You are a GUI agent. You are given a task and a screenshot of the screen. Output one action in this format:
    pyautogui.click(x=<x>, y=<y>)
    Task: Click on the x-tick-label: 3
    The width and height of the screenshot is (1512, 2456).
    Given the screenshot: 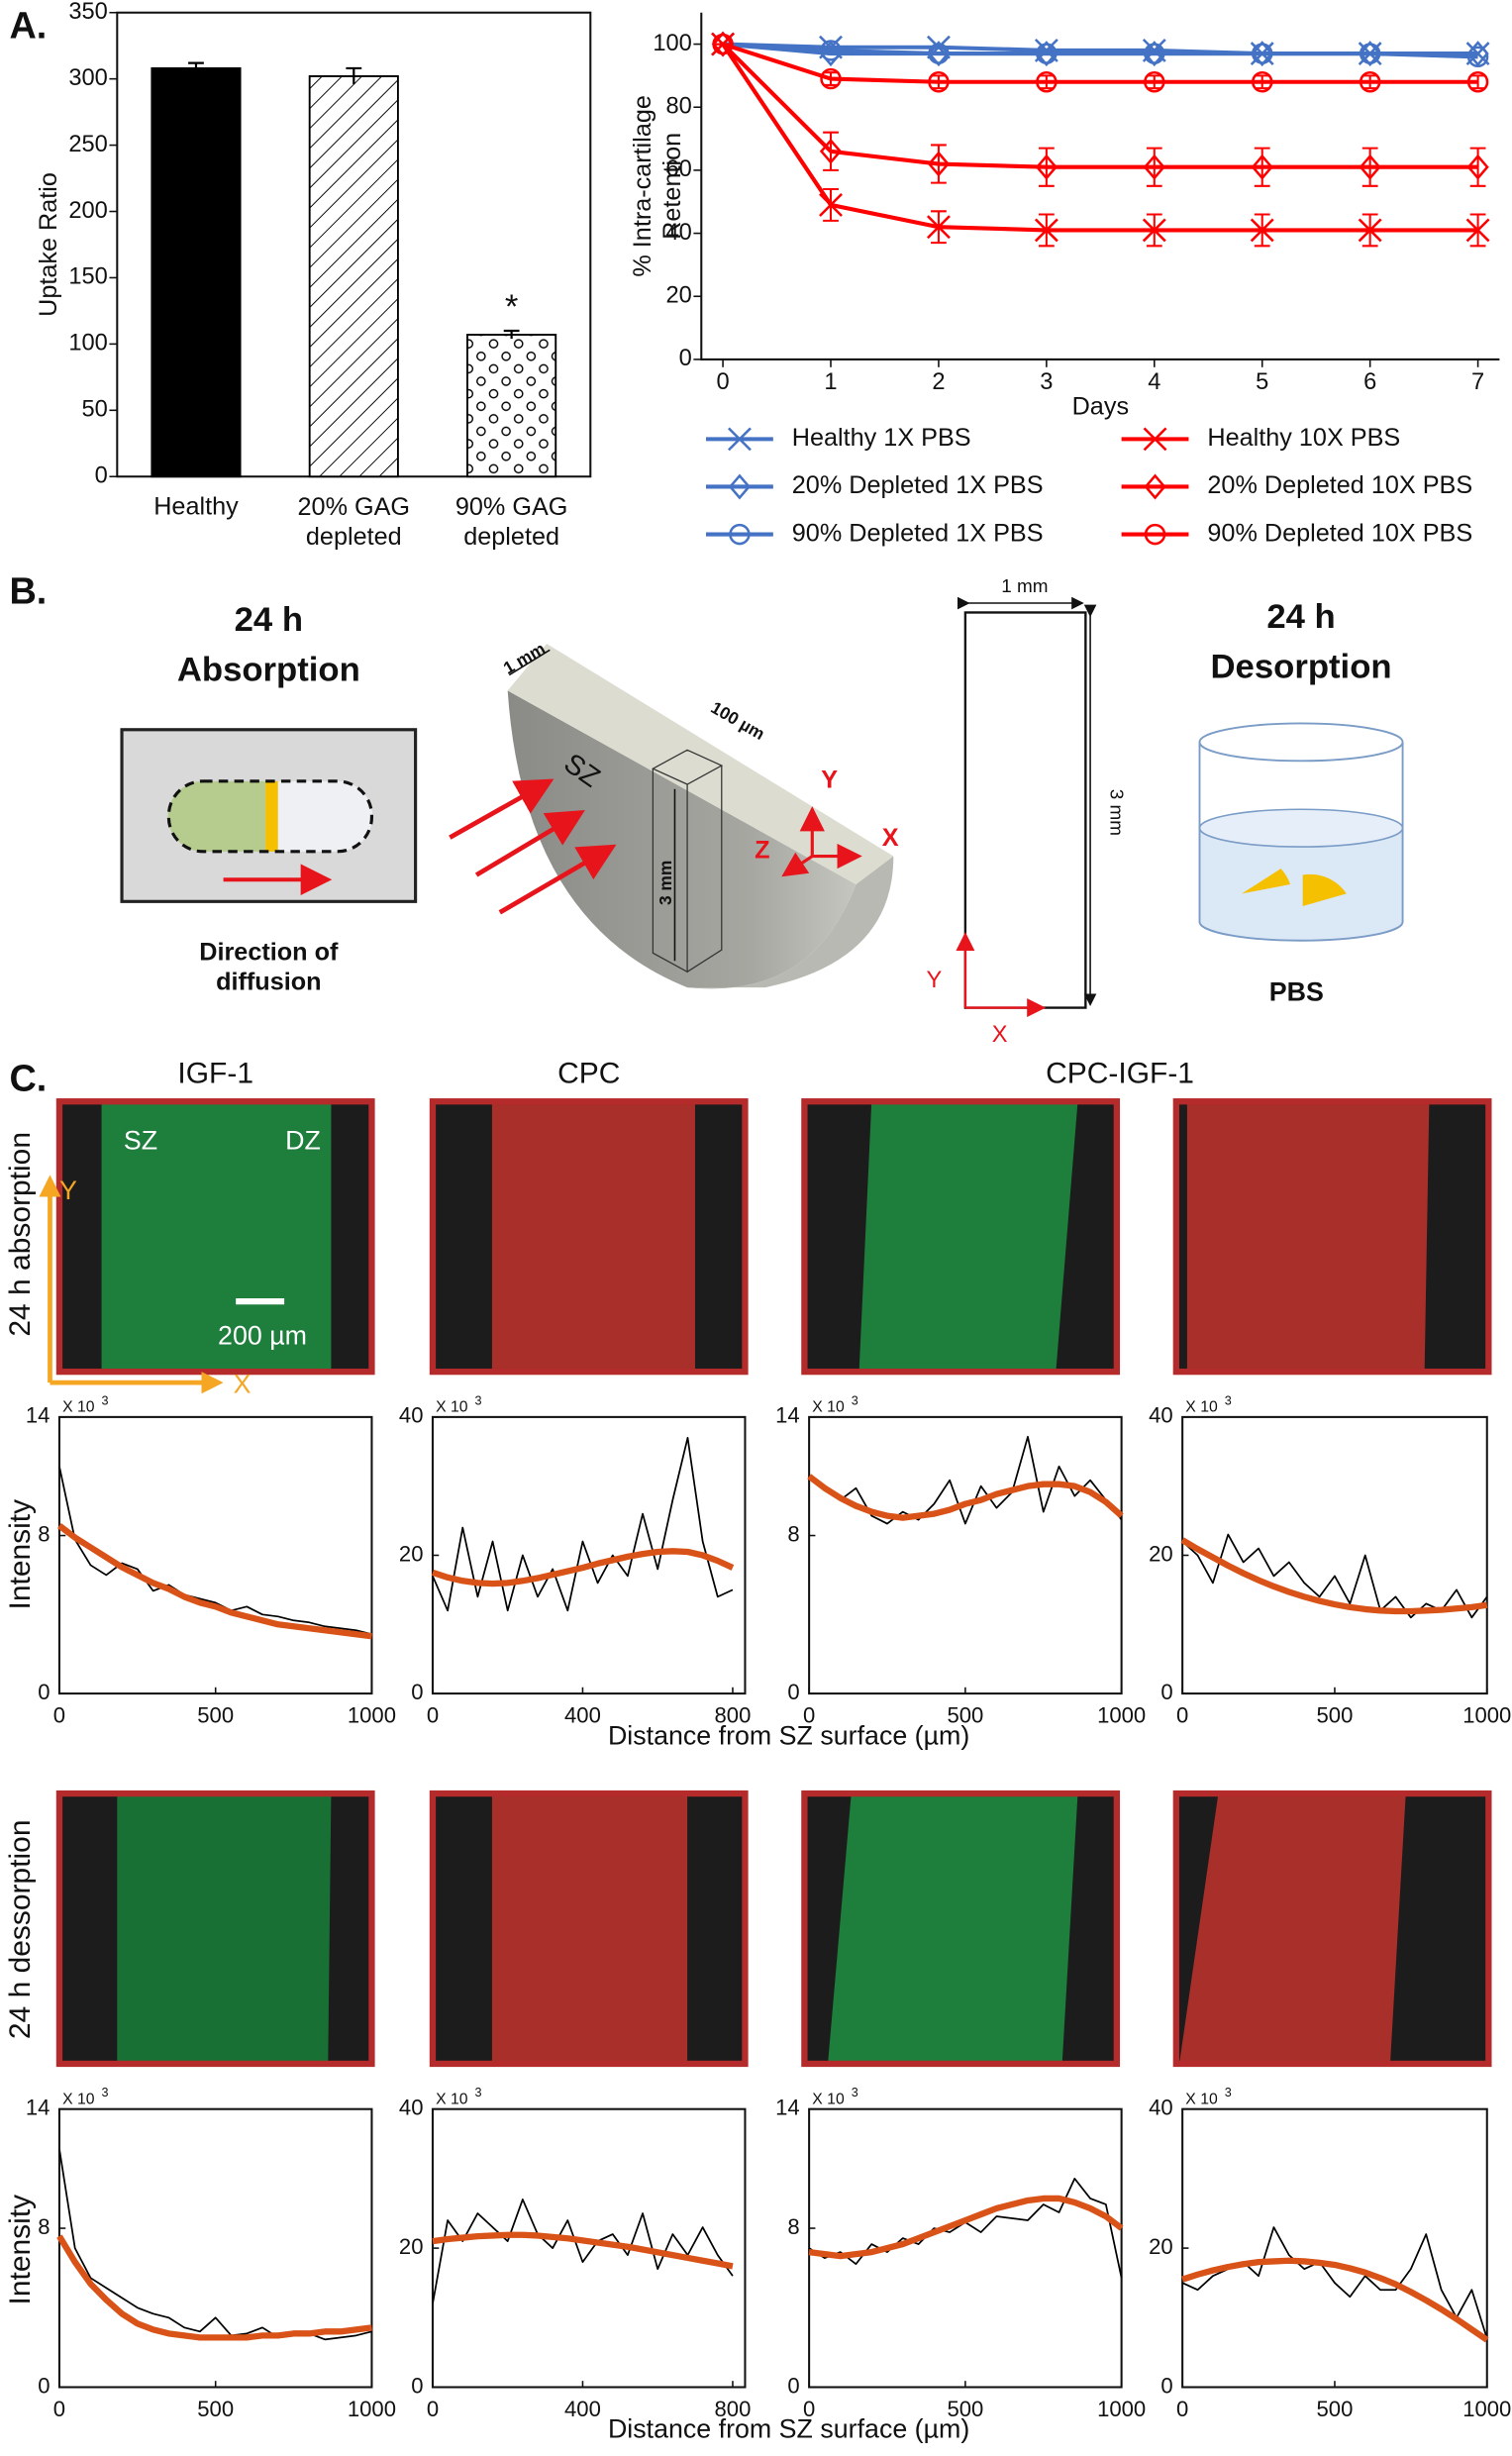 What is the action you would take?
    pyautogui.click(x=1046, y=382)
    